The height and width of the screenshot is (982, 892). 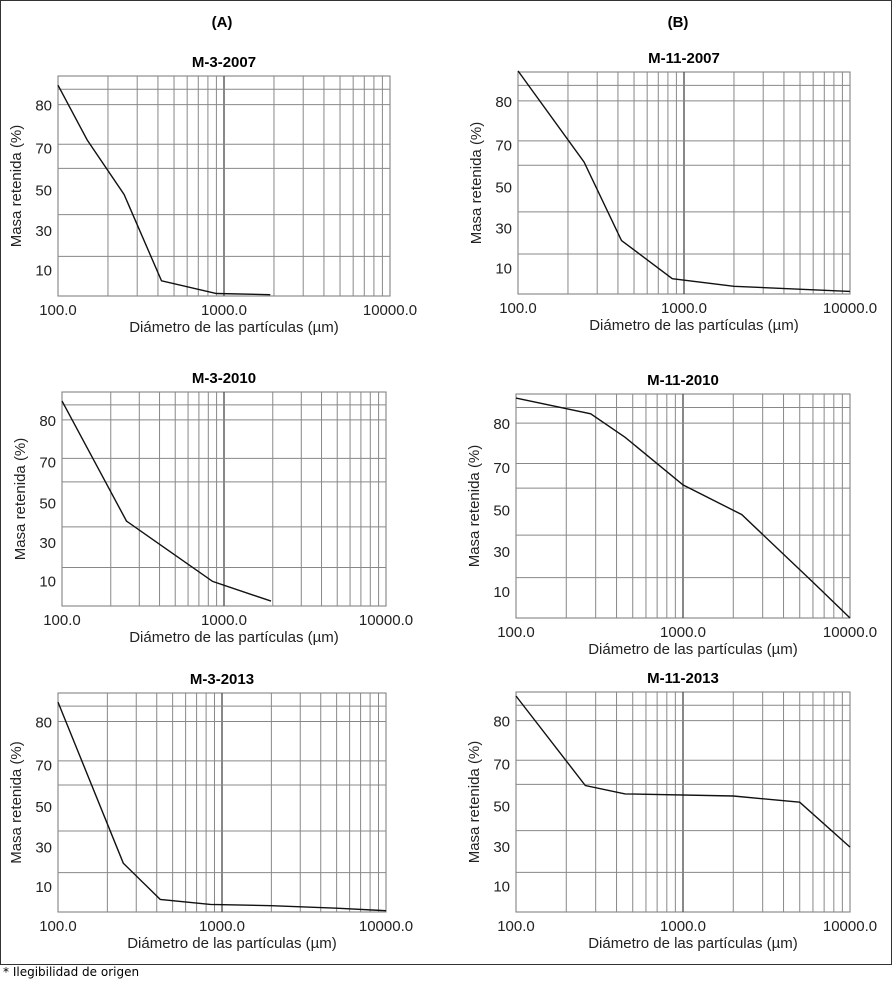 What do you see at coordinates (683, 380) in the screenshot?
I see `chart-title: M-11-2010` at bounding box center [683, 380].